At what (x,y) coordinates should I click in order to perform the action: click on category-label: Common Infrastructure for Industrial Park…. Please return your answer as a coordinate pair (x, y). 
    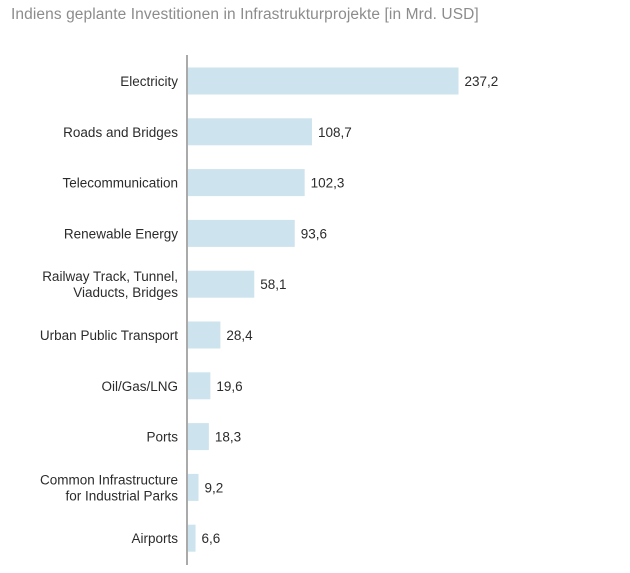
    Looking at the image, I should click on (109, 487).